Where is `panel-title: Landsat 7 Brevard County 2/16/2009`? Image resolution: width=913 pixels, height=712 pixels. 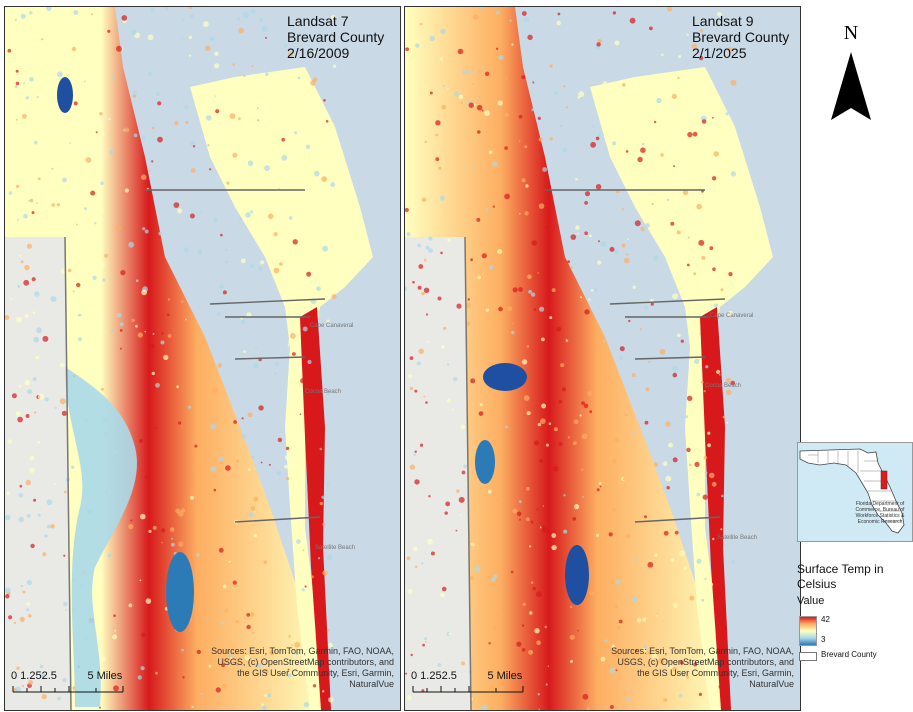 panel-title: Landsat 7 Brevard County 2/16/2009 is located at coordinates (335, 37).